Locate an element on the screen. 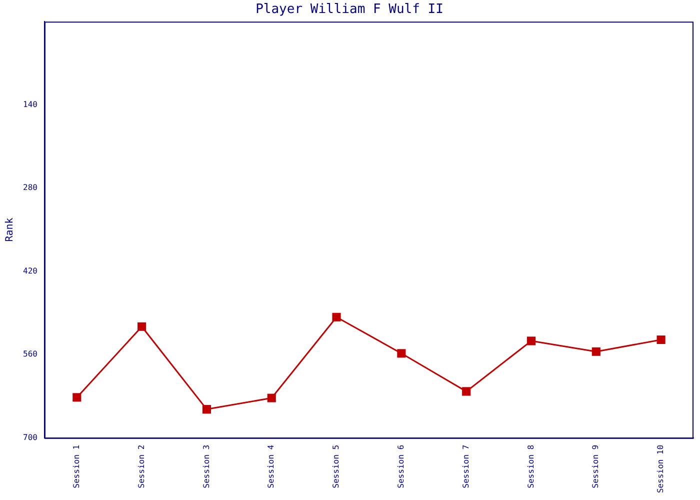  x-tick-label: Session 10 is located at coordinates (661, 469).